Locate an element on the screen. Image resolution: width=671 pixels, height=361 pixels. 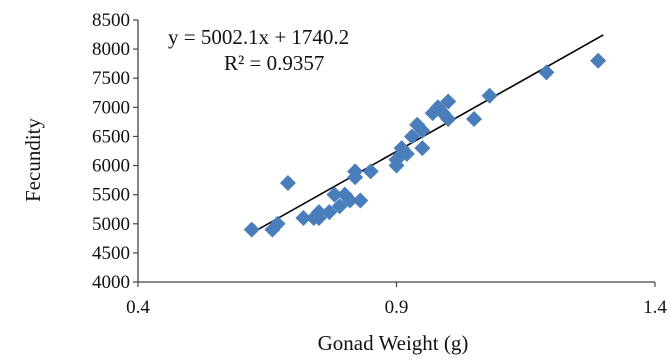
y-tick-label: 6500 is located at coordinates (111, 136).